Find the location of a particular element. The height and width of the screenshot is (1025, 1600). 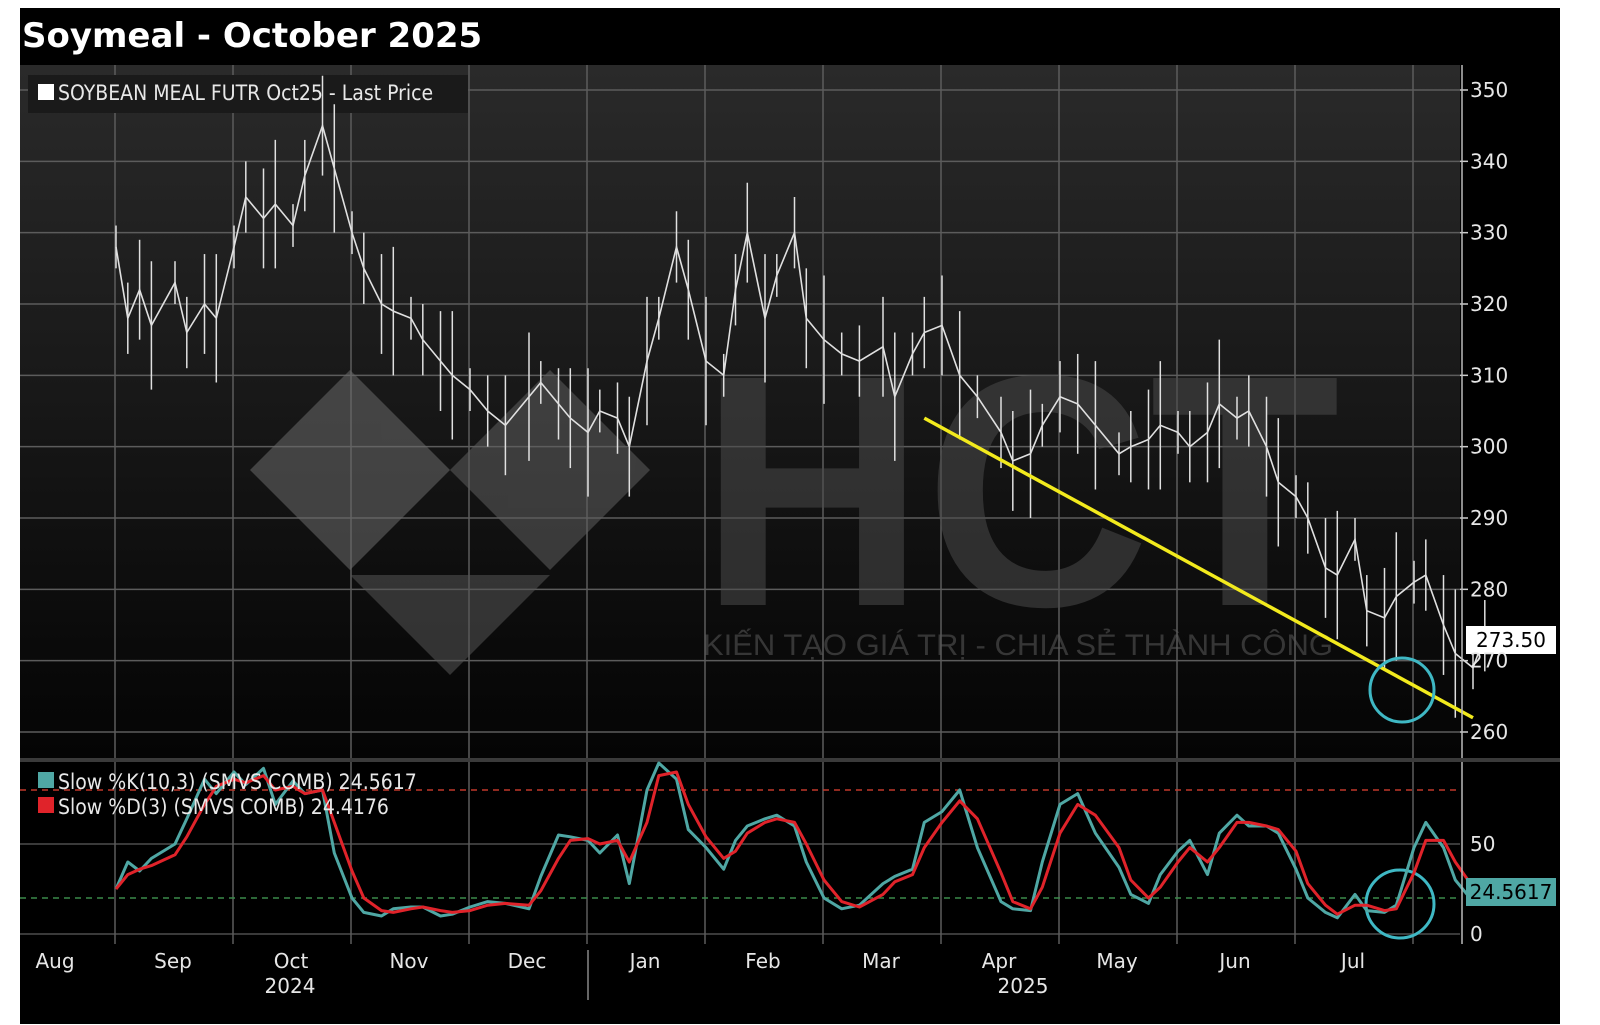

month-tick-label: Feb is located at coordinates (762, 961).